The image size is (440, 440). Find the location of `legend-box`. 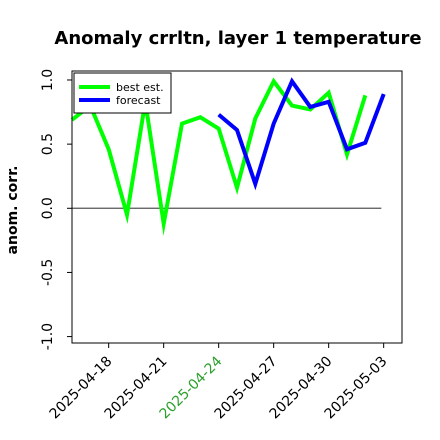

legend-box is located at coordinates (122, 93).